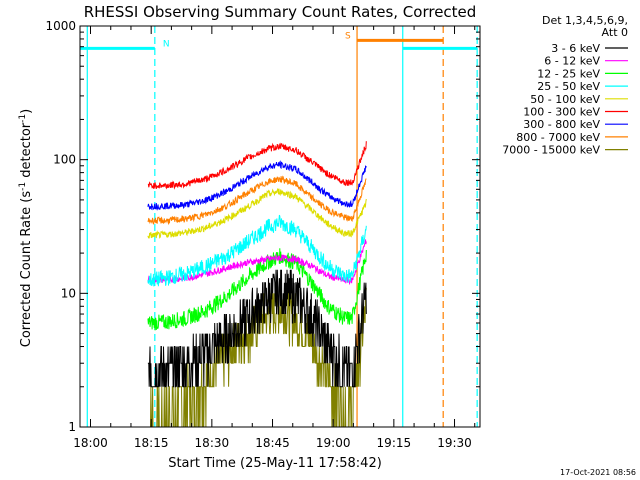 The height and width of the screenshot is (480, 640). I want to click on legend-header-1: Att 0, so click(615, 32).